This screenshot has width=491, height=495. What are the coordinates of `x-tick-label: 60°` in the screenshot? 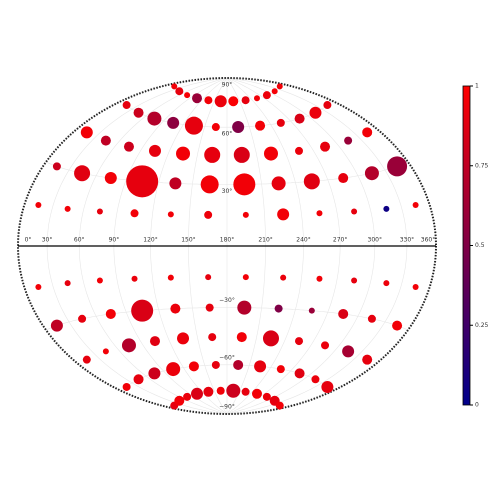 It's located at (79, 240).